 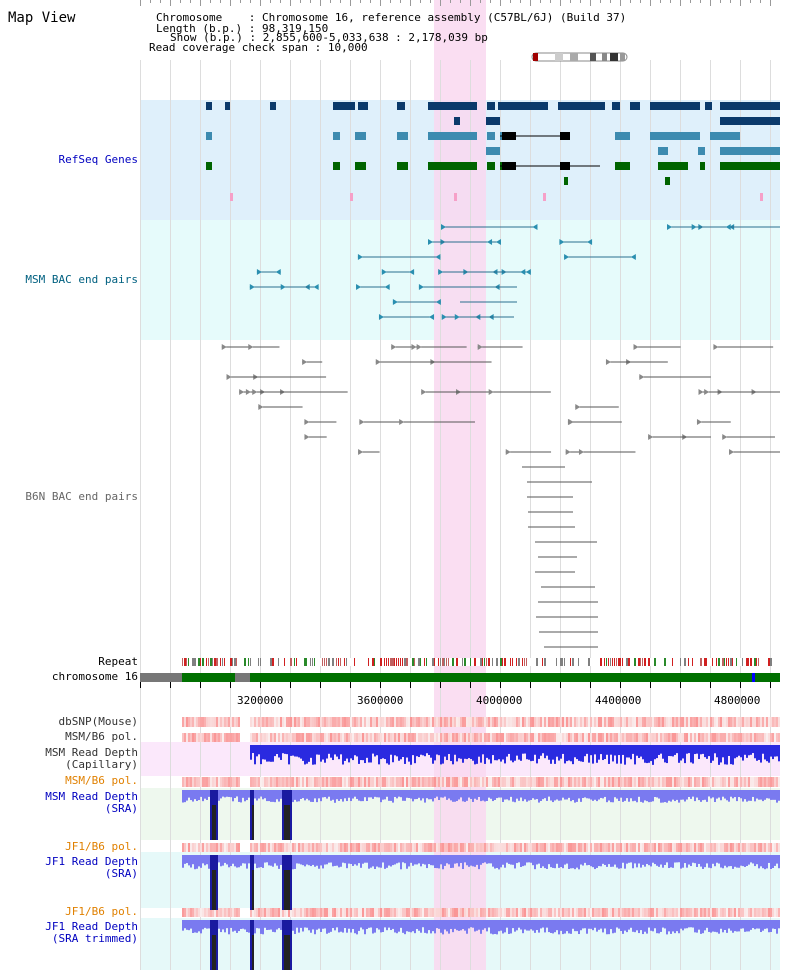 What do you see at coordinates (81, 279) in the screenshot?
I see `track-label-msm-bac: MSM BAC end pairs` at bounding box center [81, 279].